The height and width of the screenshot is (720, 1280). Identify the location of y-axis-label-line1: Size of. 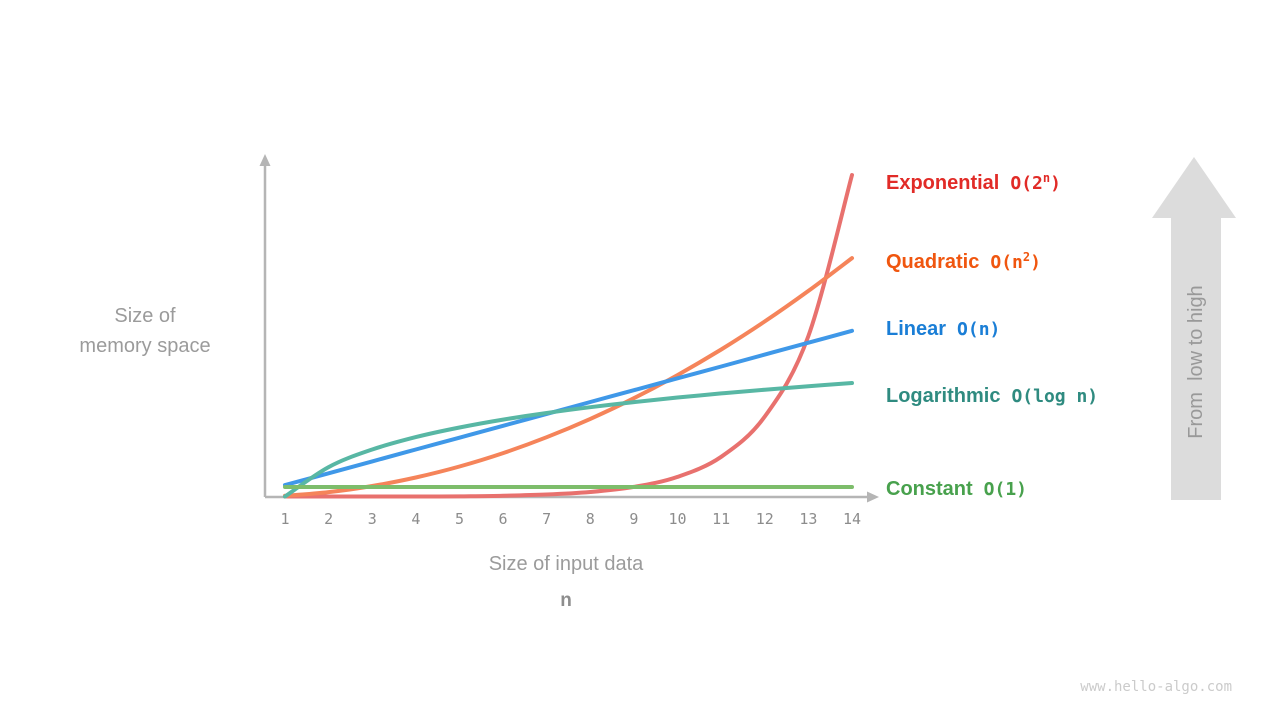
(145, 316).